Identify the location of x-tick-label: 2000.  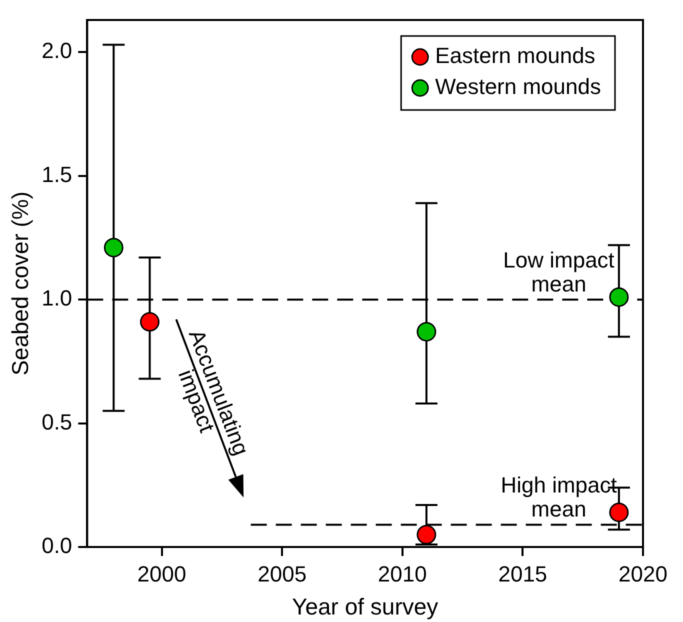
(161, 573).